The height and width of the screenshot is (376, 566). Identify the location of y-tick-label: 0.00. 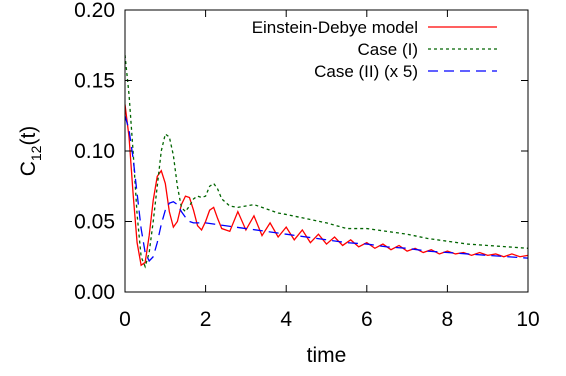
(94, 292).